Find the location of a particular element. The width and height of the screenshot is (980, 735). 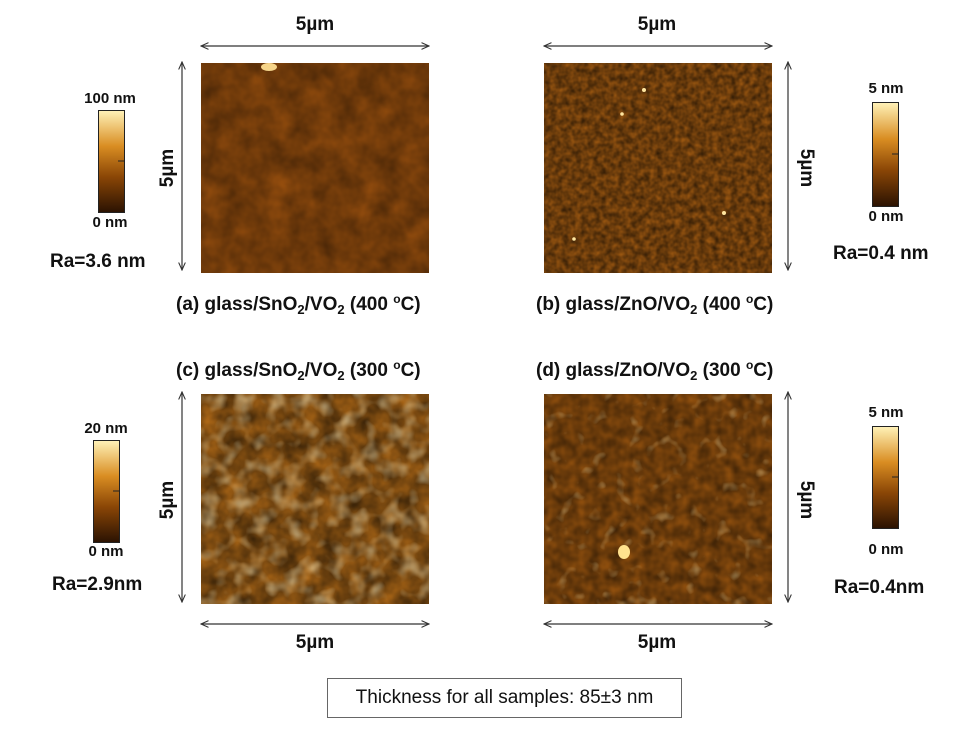

panel-d-afm-image is located at coordinates (658, 499).